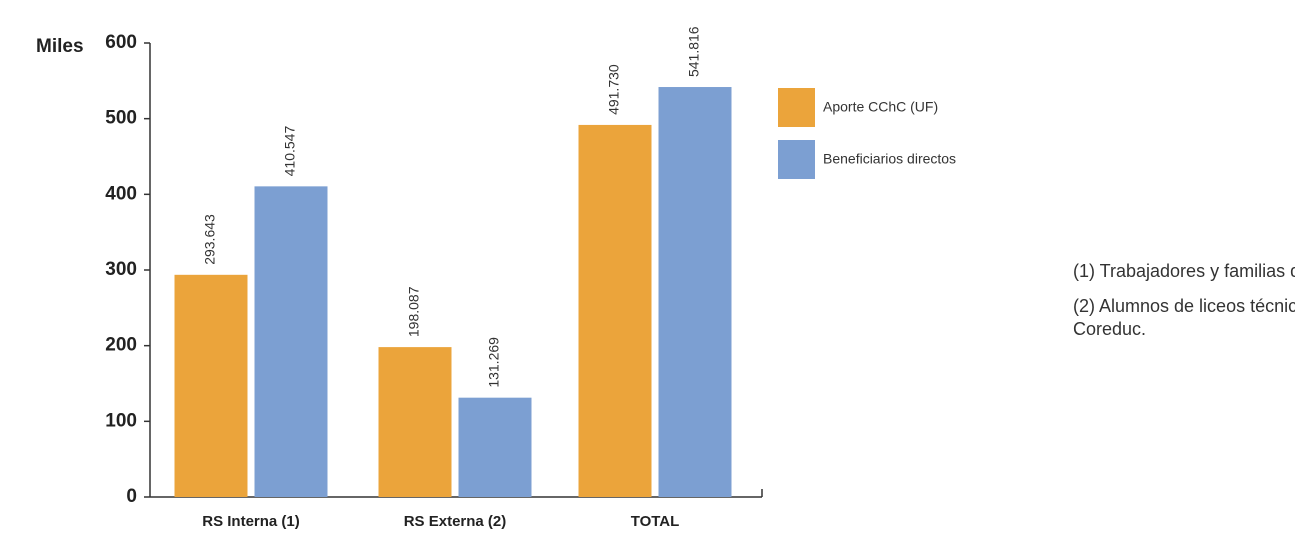 Image resolution: width=1295 pixels, height=537 pixels. What do you see at coordinates (414, 311) in the screenshot?
I see `data-label: 198.087` at bounding box center [414, 311].